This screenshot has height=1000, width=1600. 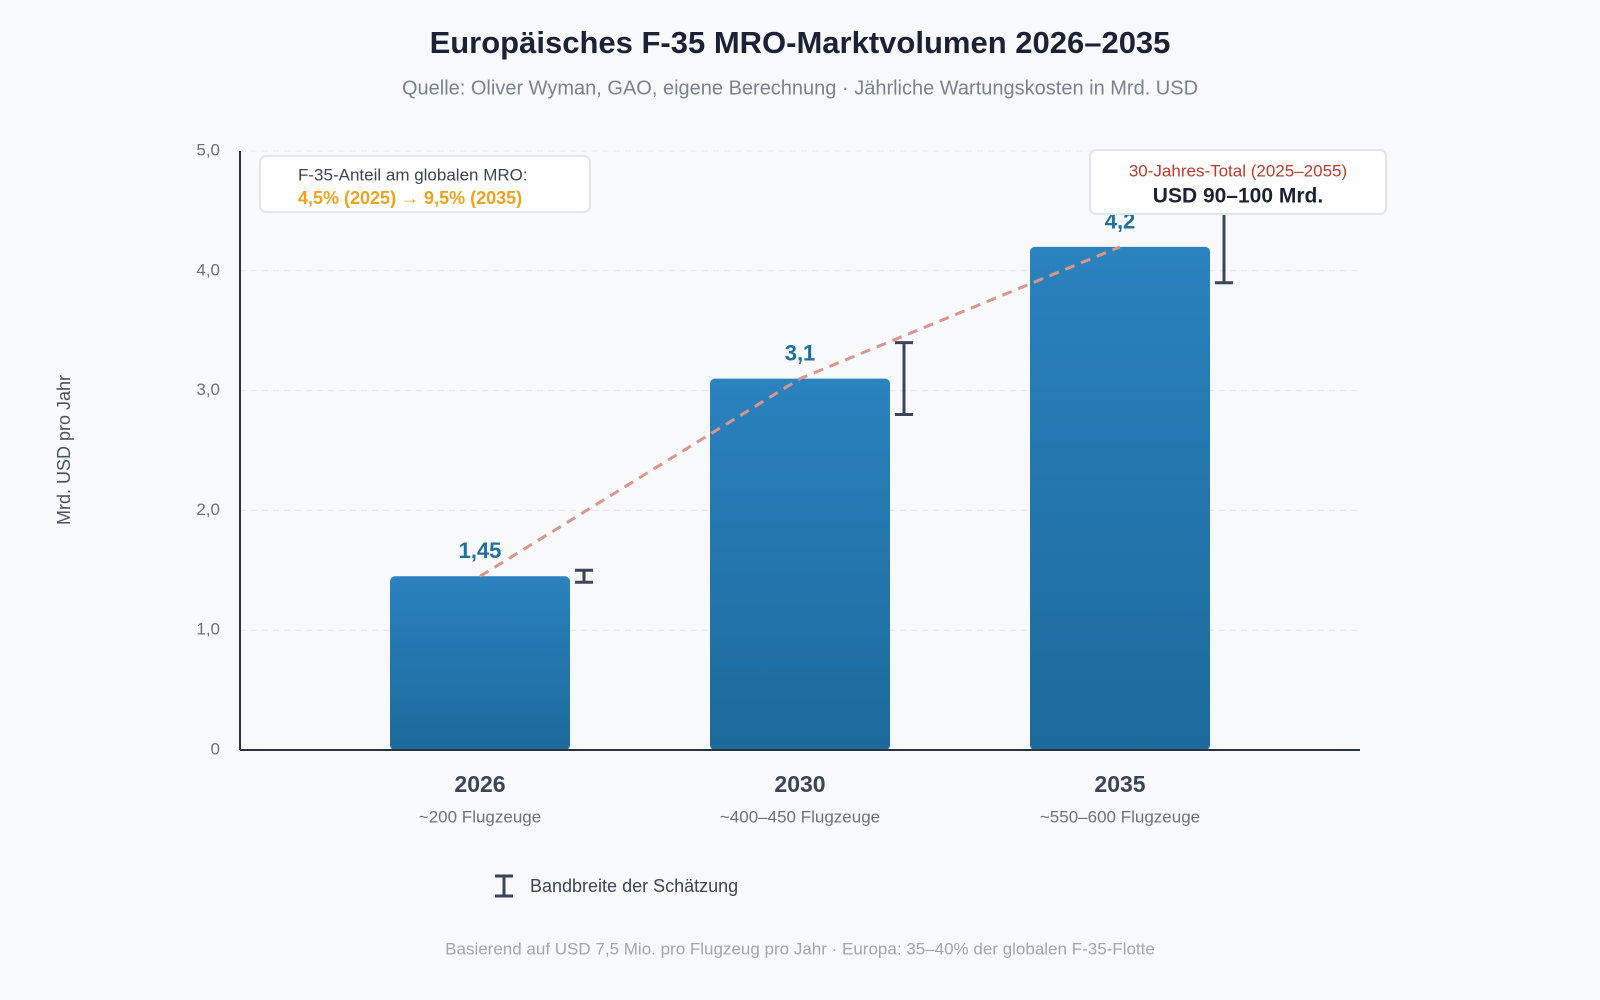 I want to click on x-tick-label: 2026, so click(x=479, y=784).